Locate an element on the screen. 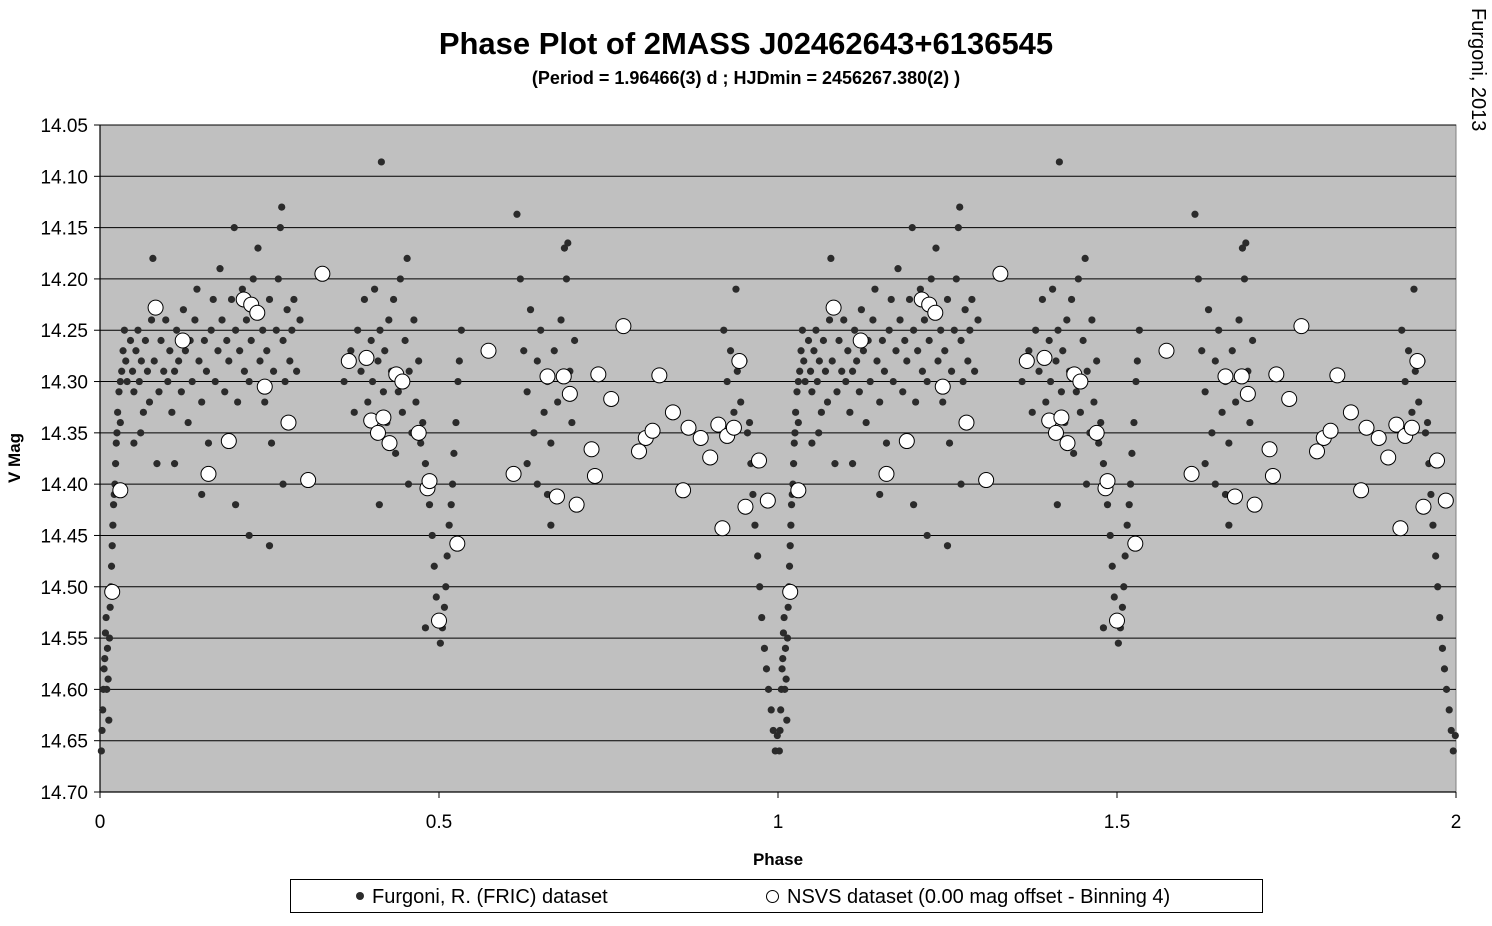 The height and width of the screenshot is (926, 1492). legend-label-fric: Furgoni, R. (FRIC) dataset is located at coordinates (490, 897).